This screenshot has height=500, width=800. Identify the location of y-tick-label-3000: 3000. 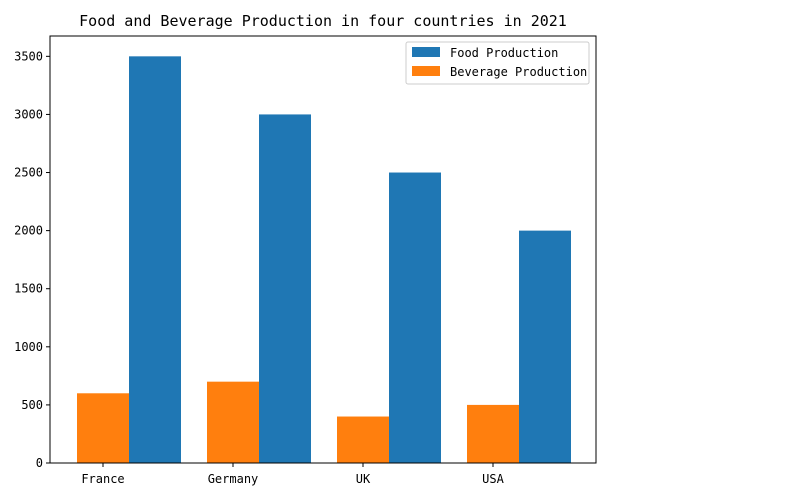
(28, 114).